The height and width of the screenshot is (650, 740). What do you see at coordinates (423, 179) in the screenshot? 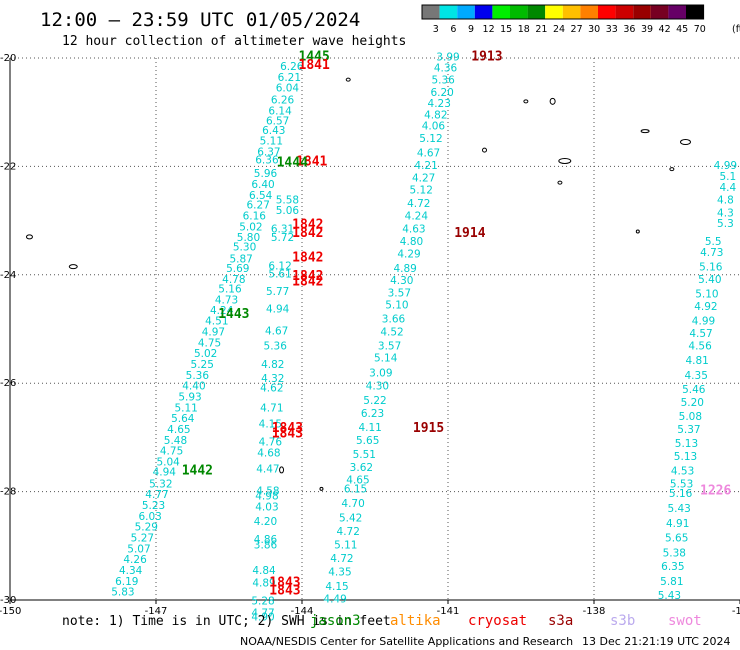
I see `wave-height-value: 4.27` at bounding box center [423, 179].